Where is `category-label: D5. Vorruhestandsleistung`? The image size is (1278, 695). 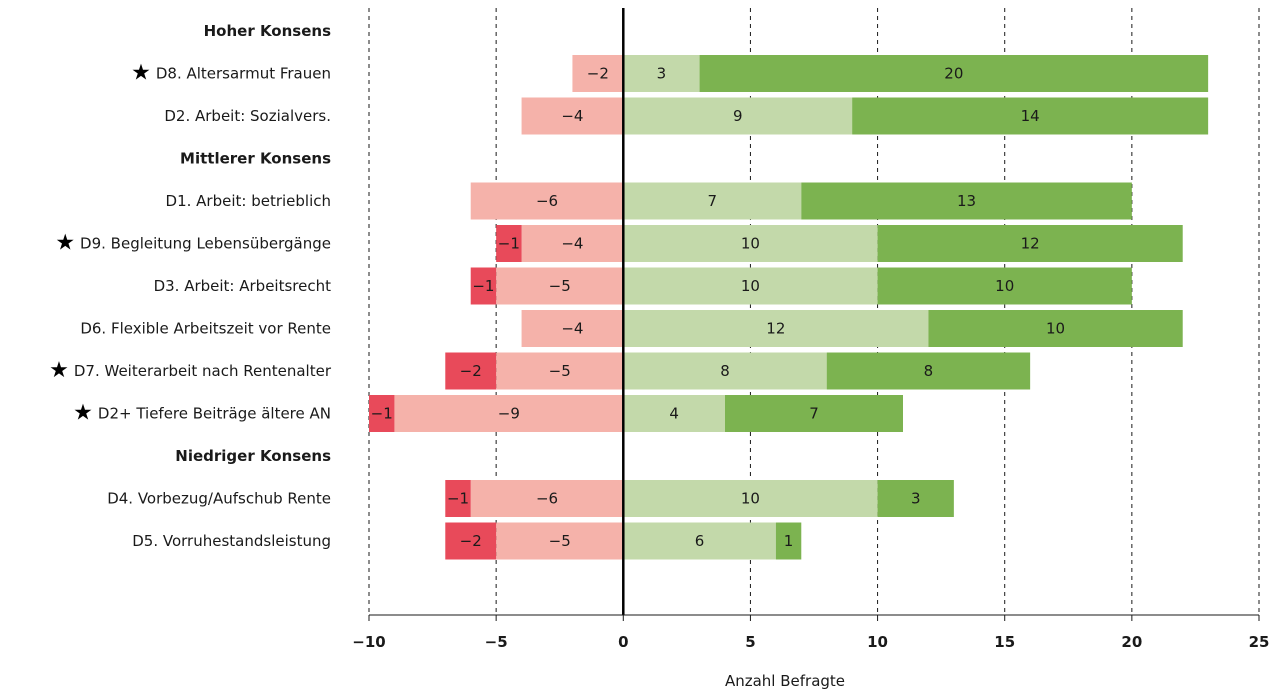 category-label: D5. Vorruhestandsleistung is located at coordinates (231, 541).